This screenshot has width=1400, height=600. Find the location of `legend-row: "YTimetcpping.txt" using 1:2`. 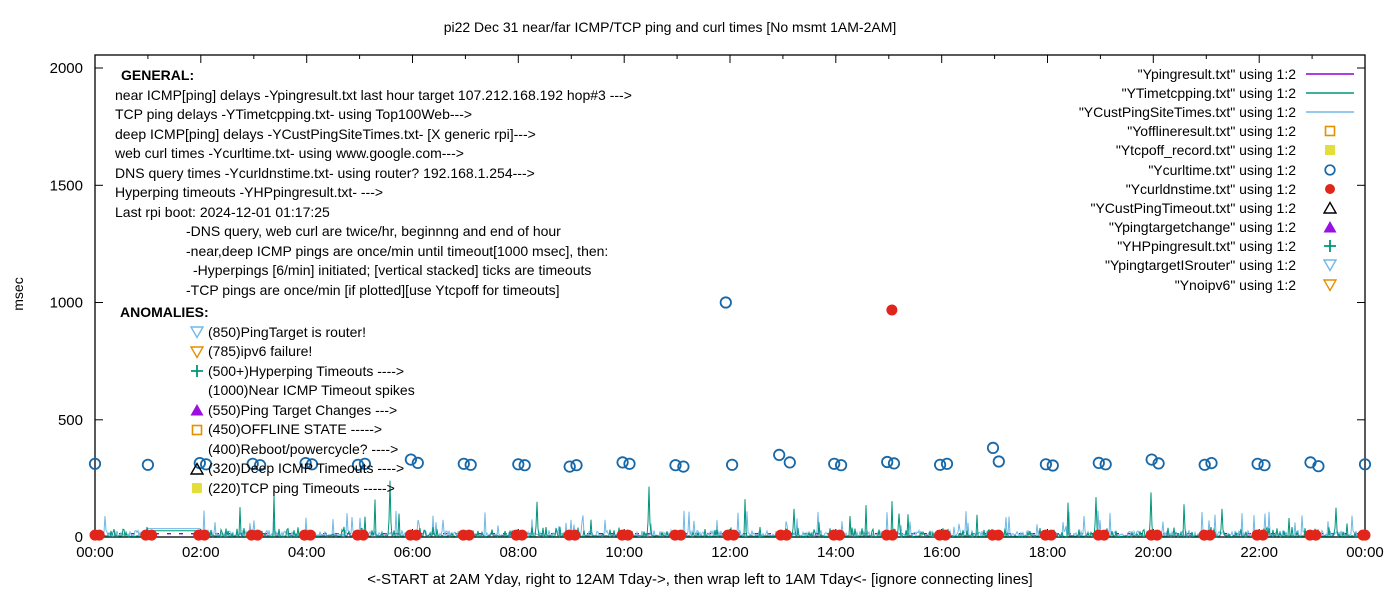

legend-row: "YTimetcpping.txt" using 1:2 is located at coordinates (1218, 92).